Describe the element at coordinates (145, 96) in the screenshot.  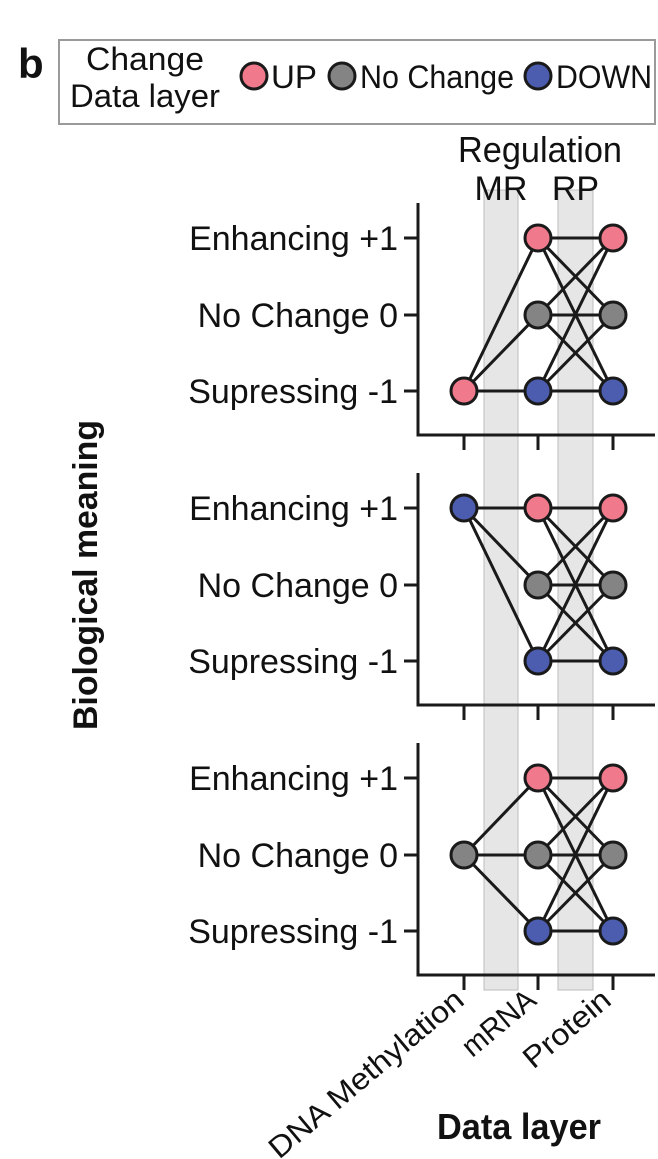
I see `legend-title-line2: Data layer` at that location.